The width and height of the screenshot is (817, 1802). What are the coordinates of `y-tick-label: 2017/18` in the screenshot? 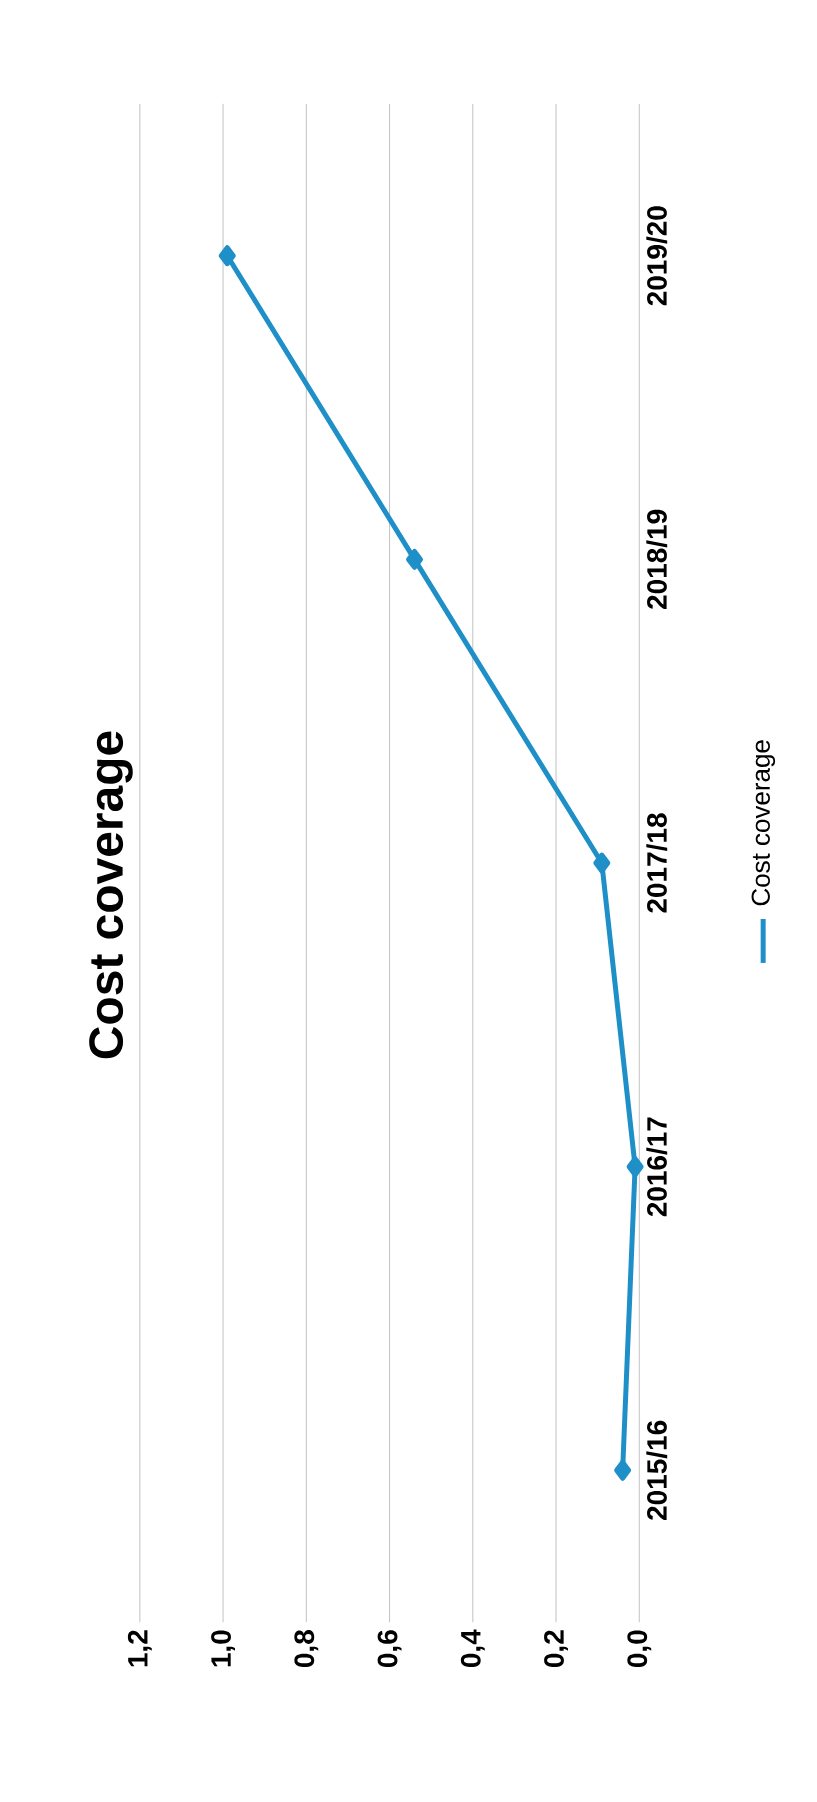 It's located at (657, 863).